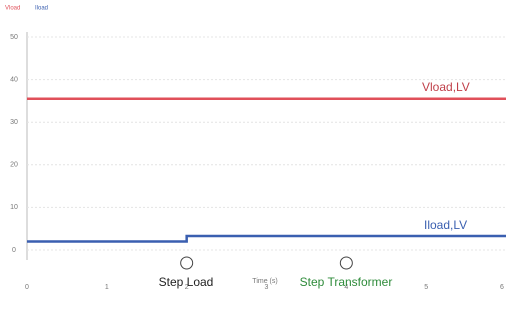 This screenshot has width=506, height=322. Describe the element at coordinates (446, 87) in the screenshot. I see `annotation: Vload,LV` at that location.